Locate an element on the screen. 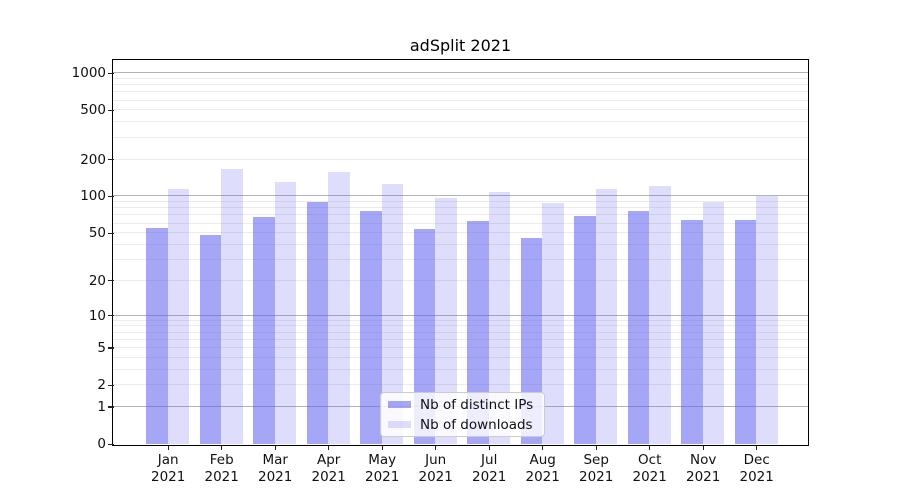  bar-nb-of-distinct-ips-dec is located at coordinates (745, 332).